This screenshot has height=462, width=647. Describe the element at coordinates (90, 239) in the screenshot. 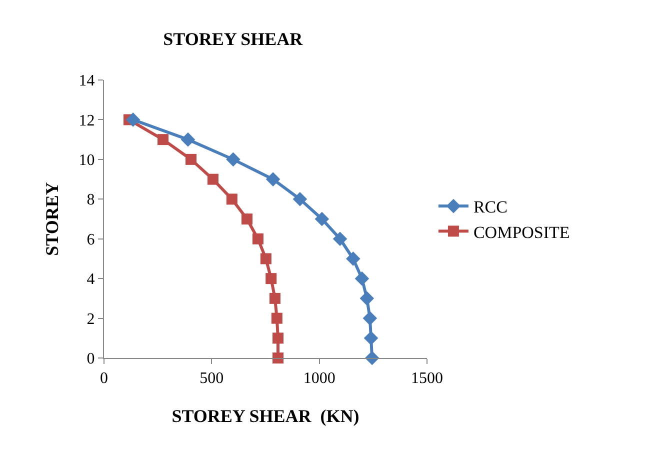

I see `y-tick-label: 6` at that location.